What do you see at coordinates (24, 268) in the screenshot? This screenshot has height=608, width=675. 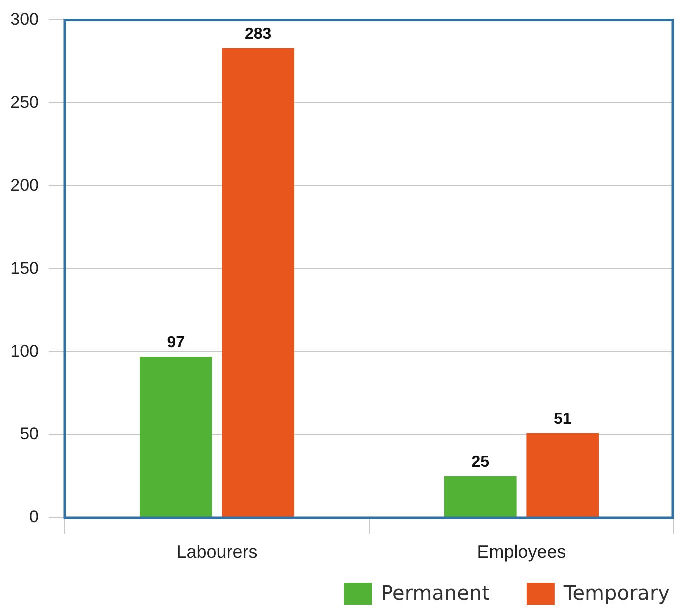 I see `y-tick-label: 150` at bounding box center [24, 268].